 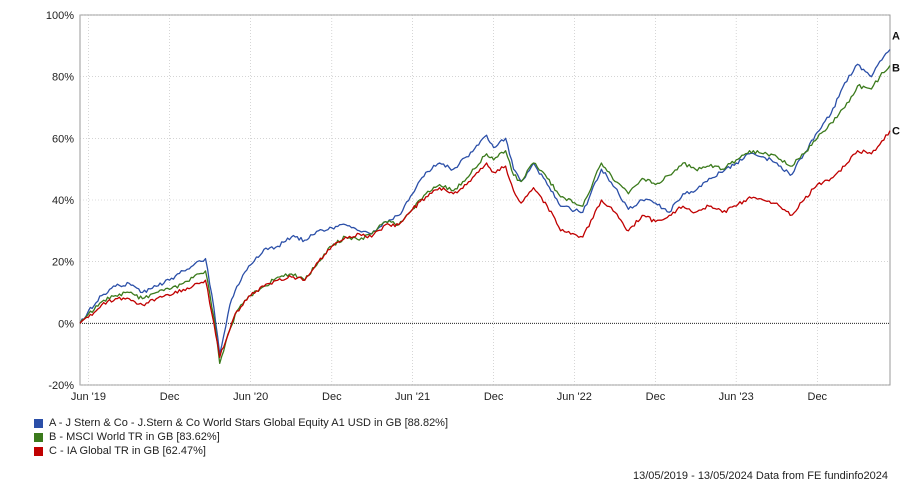 What do you see at coordinates (250, 397) in the screenshot?
I see `x-tick-label: Jun '20` at bounding box center [250, 397].